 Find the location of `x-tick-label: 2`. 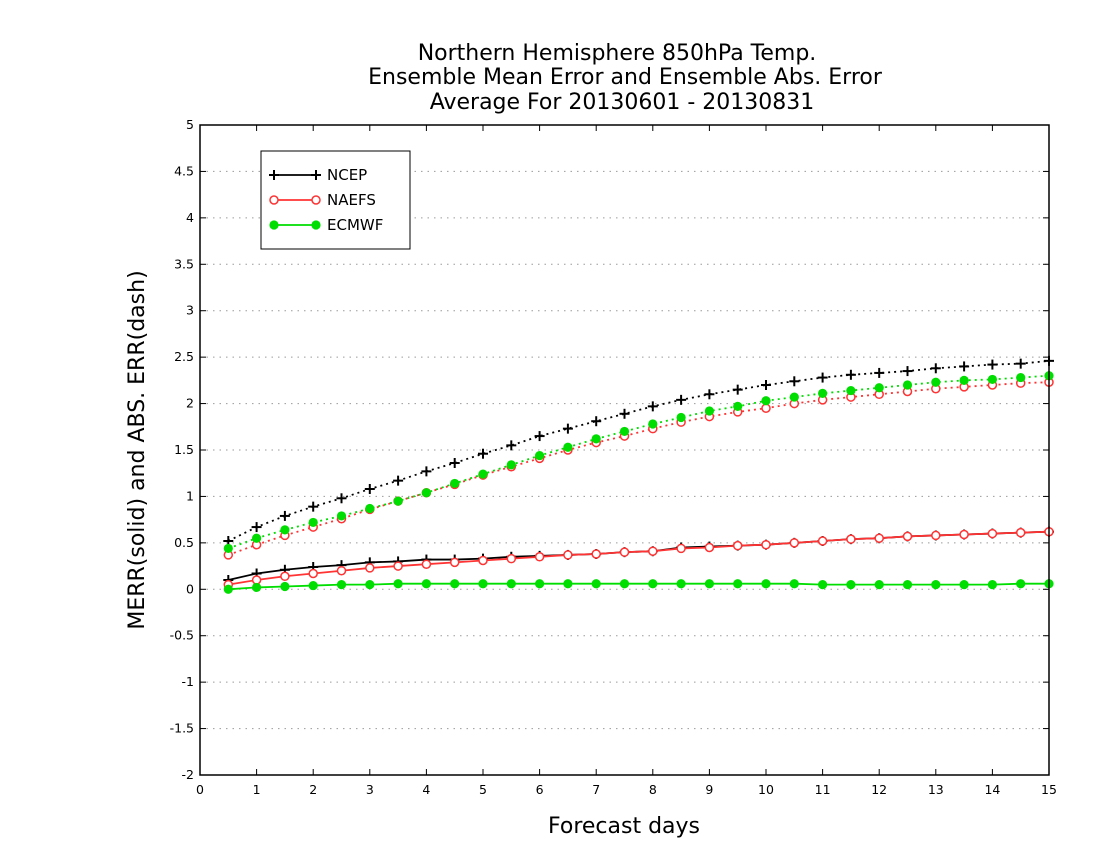

x-tick-label: 2 is located at coordinates (313, 789).